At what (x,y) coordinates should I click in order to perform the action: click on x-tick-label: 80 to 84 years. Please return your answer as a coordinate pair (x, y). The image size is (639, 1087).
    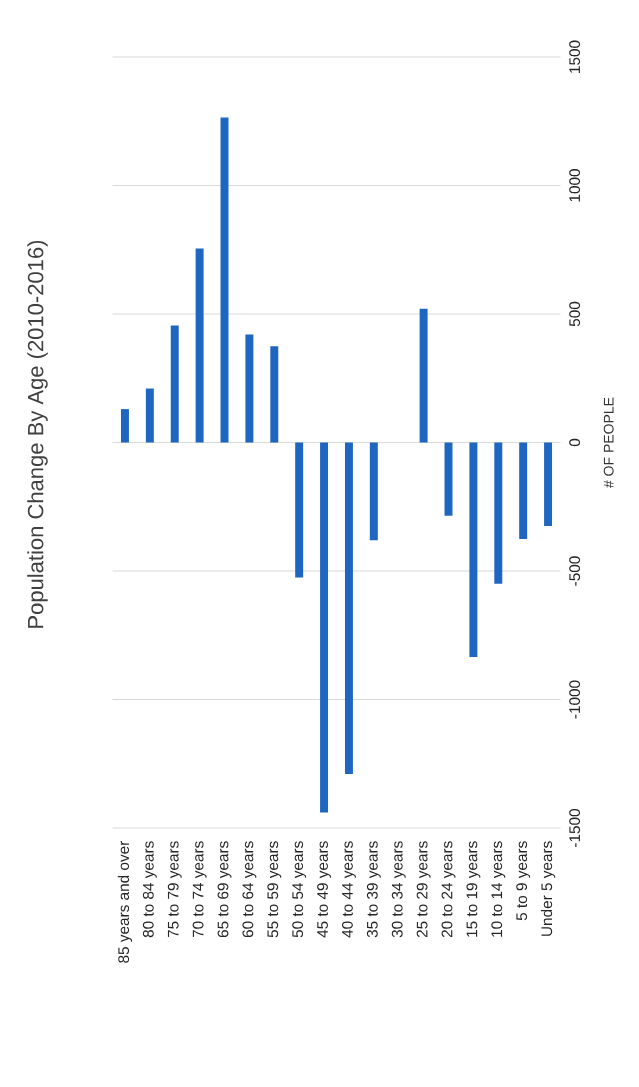
    Looking at the image, I should click on (149, 889).